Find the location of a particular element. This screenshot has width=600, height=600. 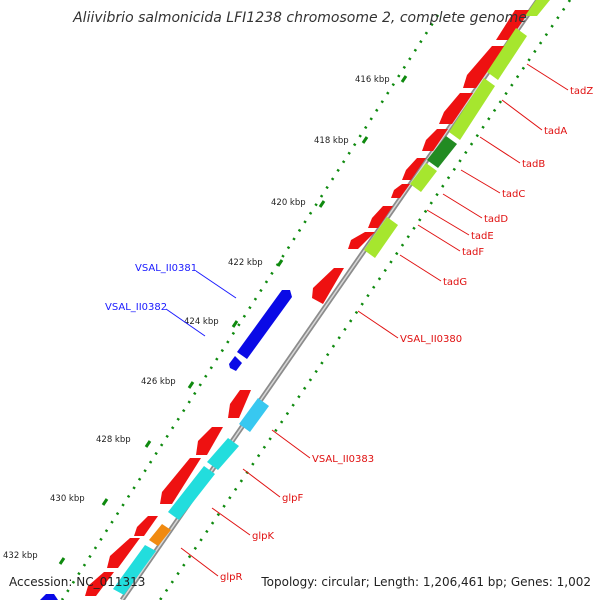

gene-VSAL_II0383 is located at coordinates (254, 415).